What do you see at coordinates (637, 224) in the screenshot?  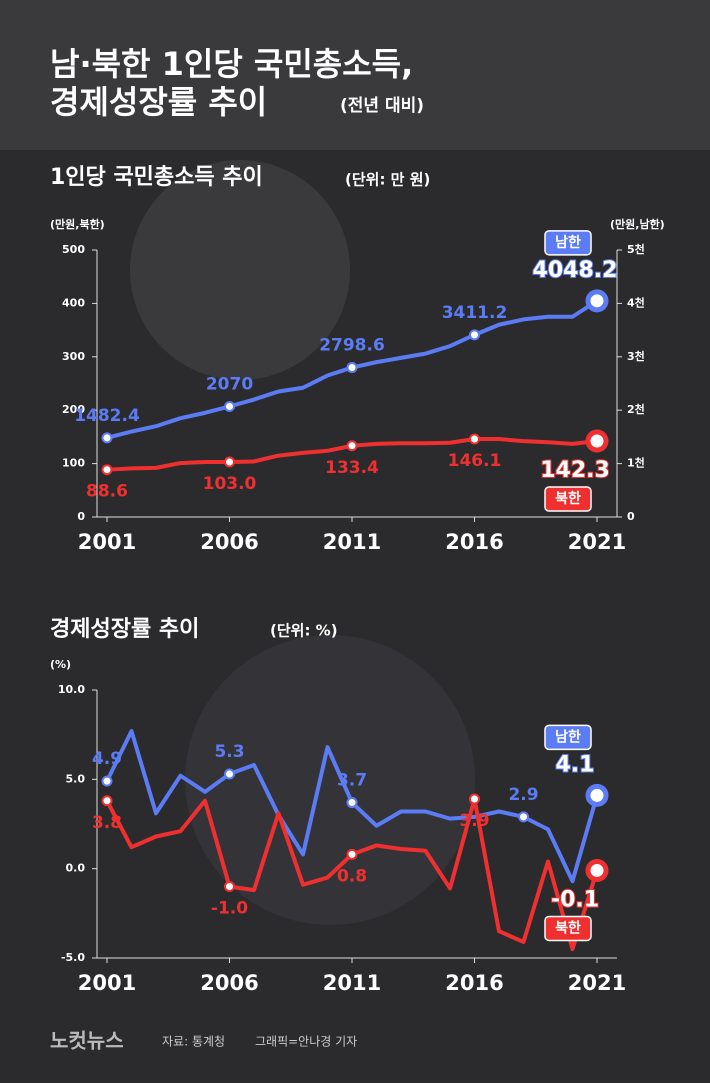 I see `y2-axis-label: (만원,남한)` at bounding box center [637, 224].